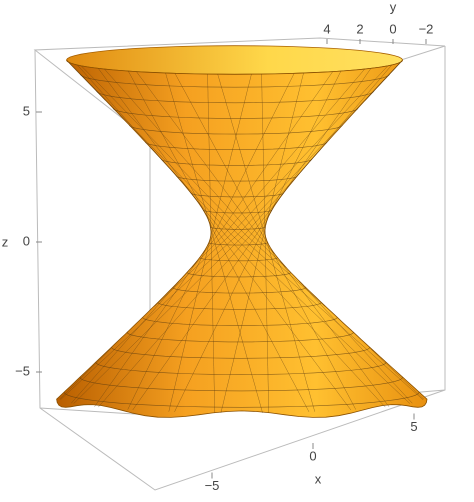 This screenshot has width=474, height=502. Describe the element at coordinates (318, 478) in the screenshot. I see `x-axis-label: x` at that location.